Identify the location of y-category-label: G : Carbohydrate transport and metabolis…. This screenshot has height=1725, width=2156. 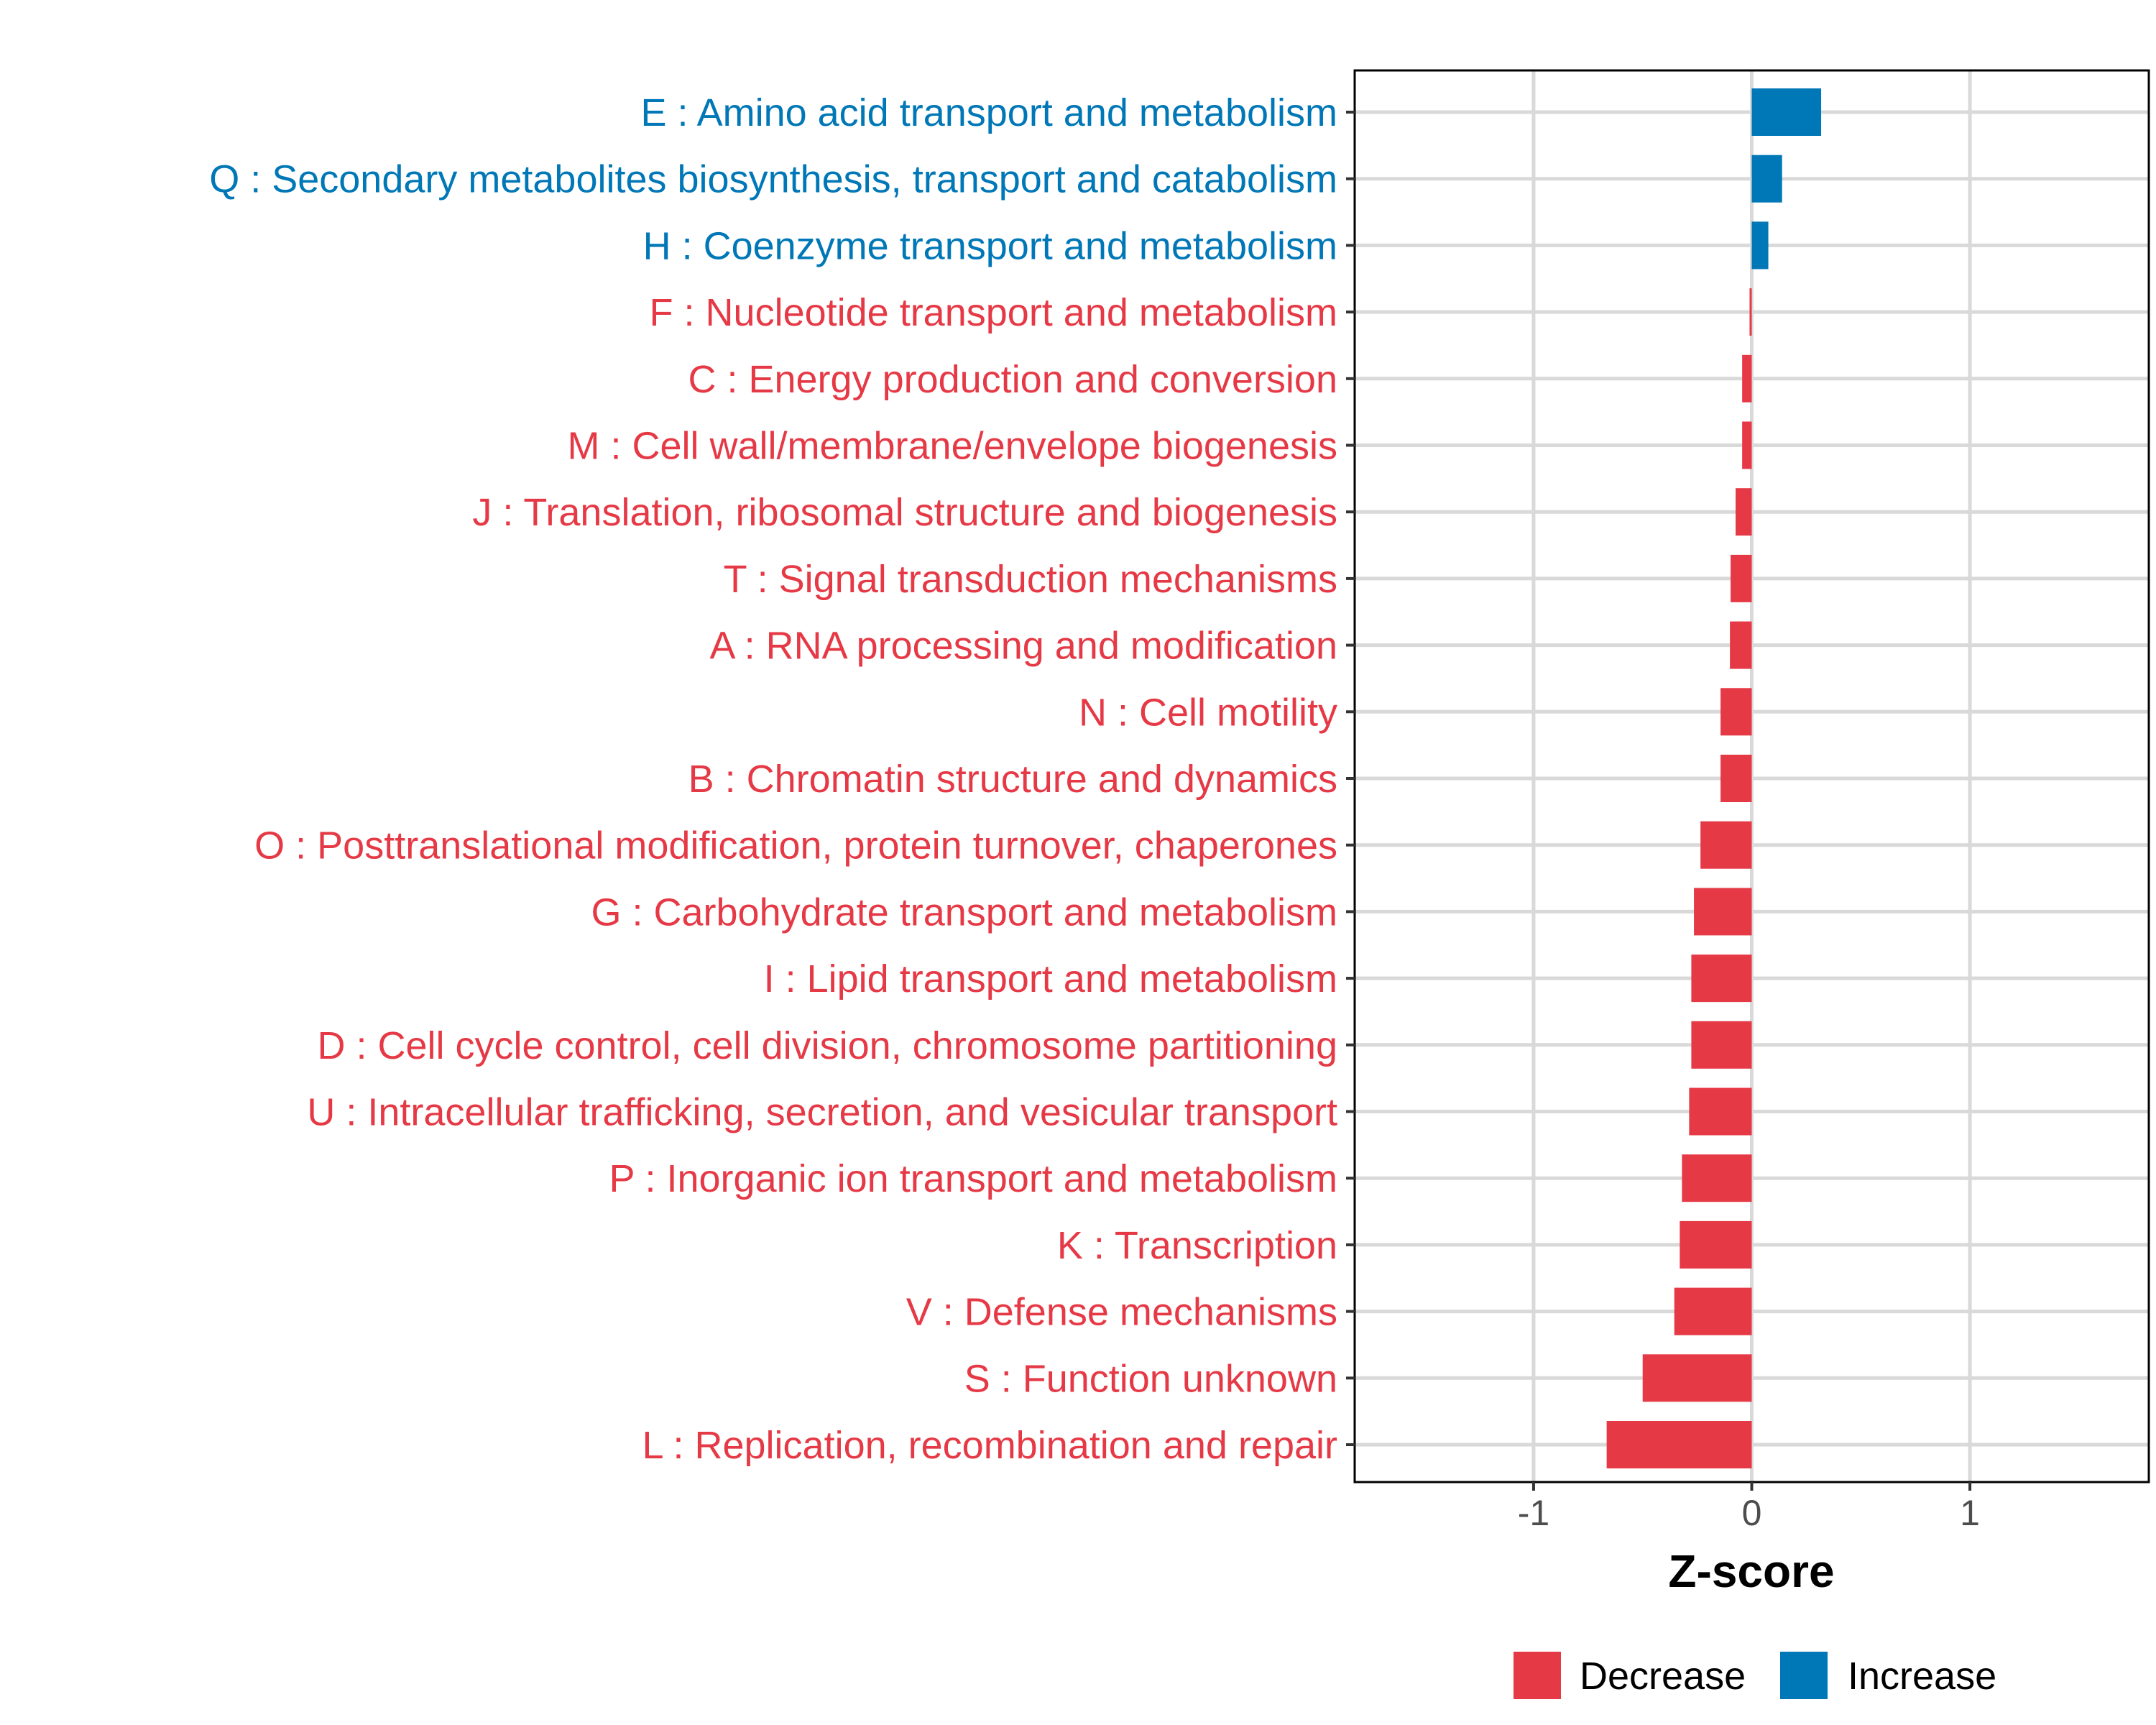
(964, 912).